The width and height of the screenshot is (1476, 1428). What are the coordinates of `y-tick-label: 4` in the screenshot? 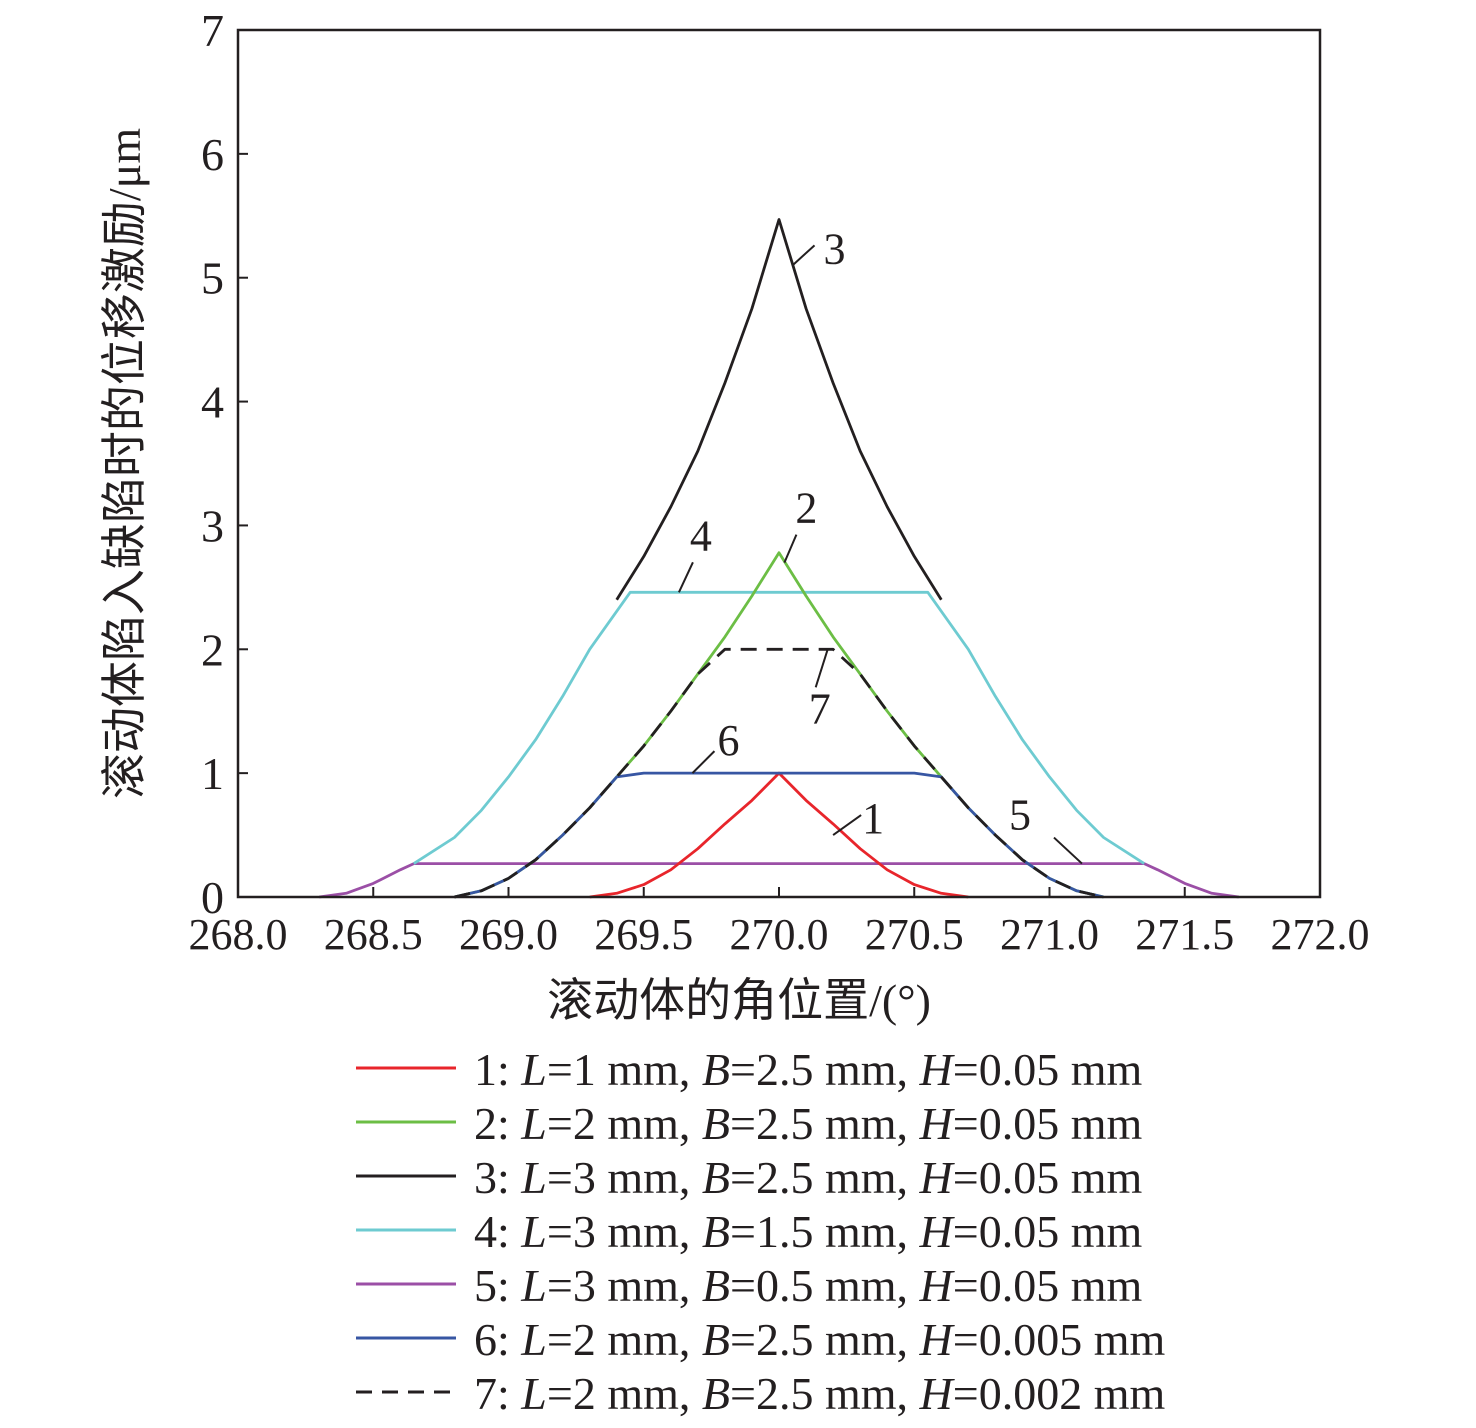 It's located at (212, 402).